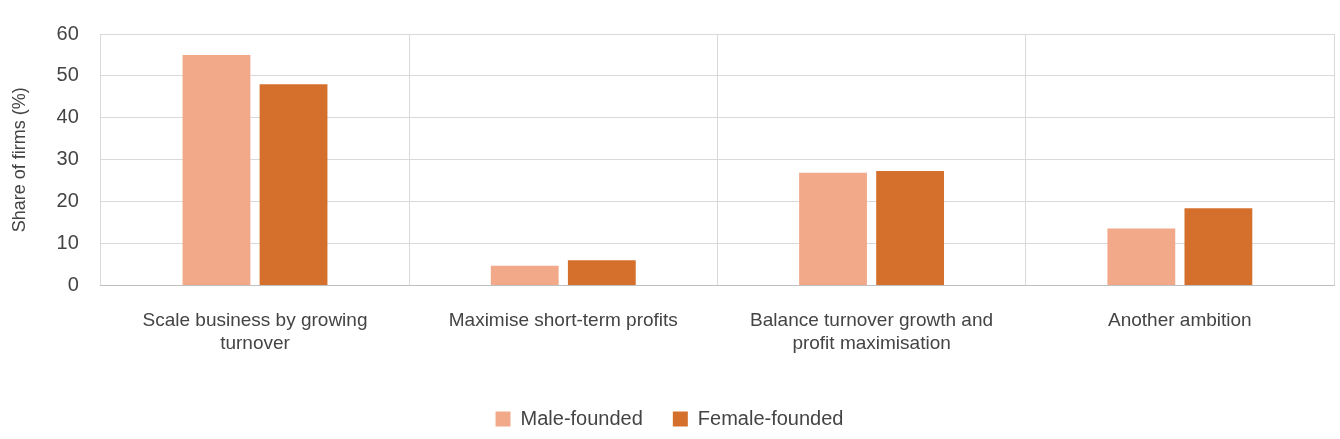 This screenshot has width=1340, height=439. What do you see at coordinates (581, 417) in the screenshot?
I see `legend-label: Male-founded` at bounding box center [581, 417].